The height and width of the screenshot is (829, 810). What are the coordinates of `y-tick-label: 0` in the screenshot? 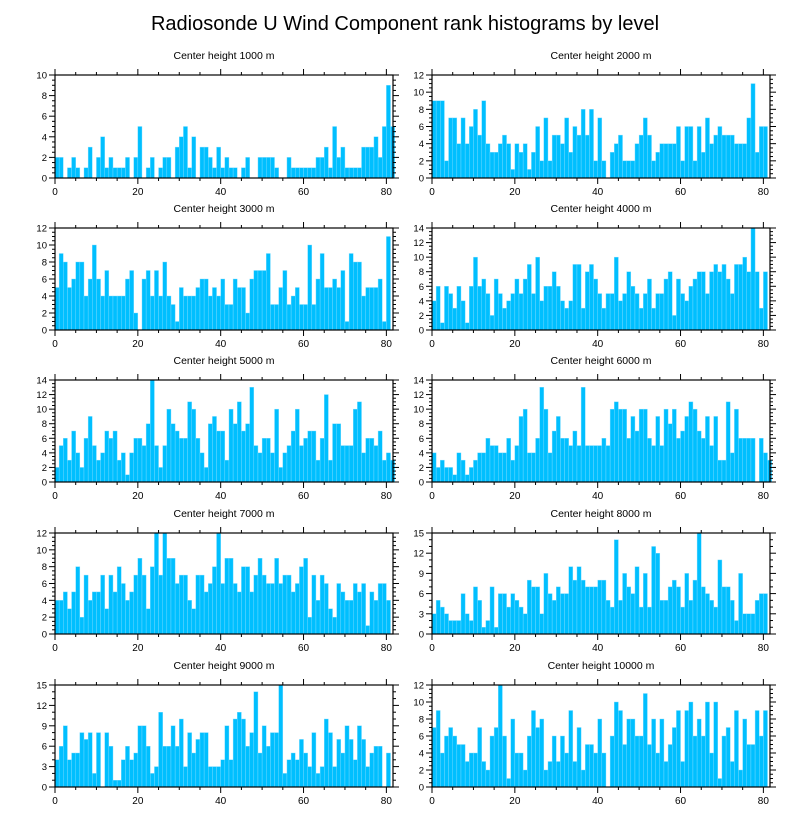 It's located at (421, 635).